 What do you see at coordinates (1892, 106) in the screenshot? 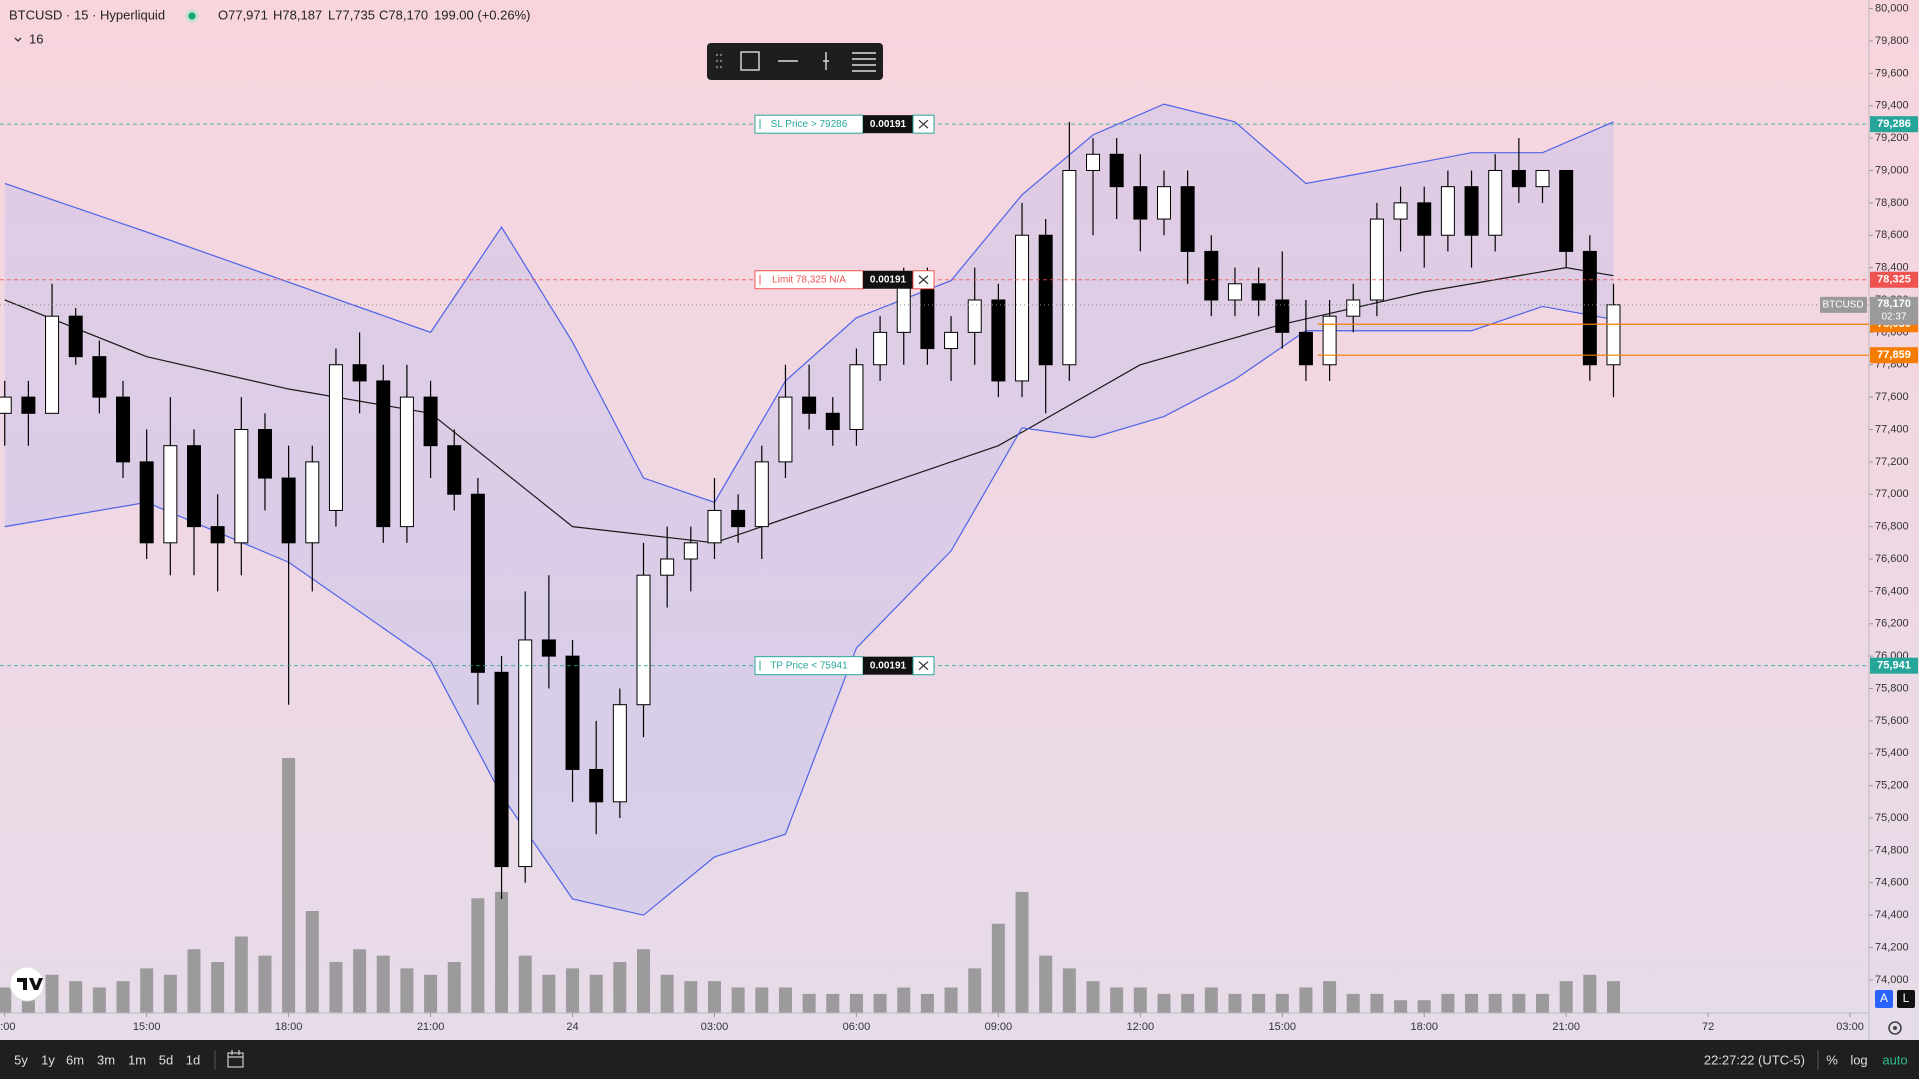
I see `y-tick-label: 79,400` at bounding box center [1892, 106].